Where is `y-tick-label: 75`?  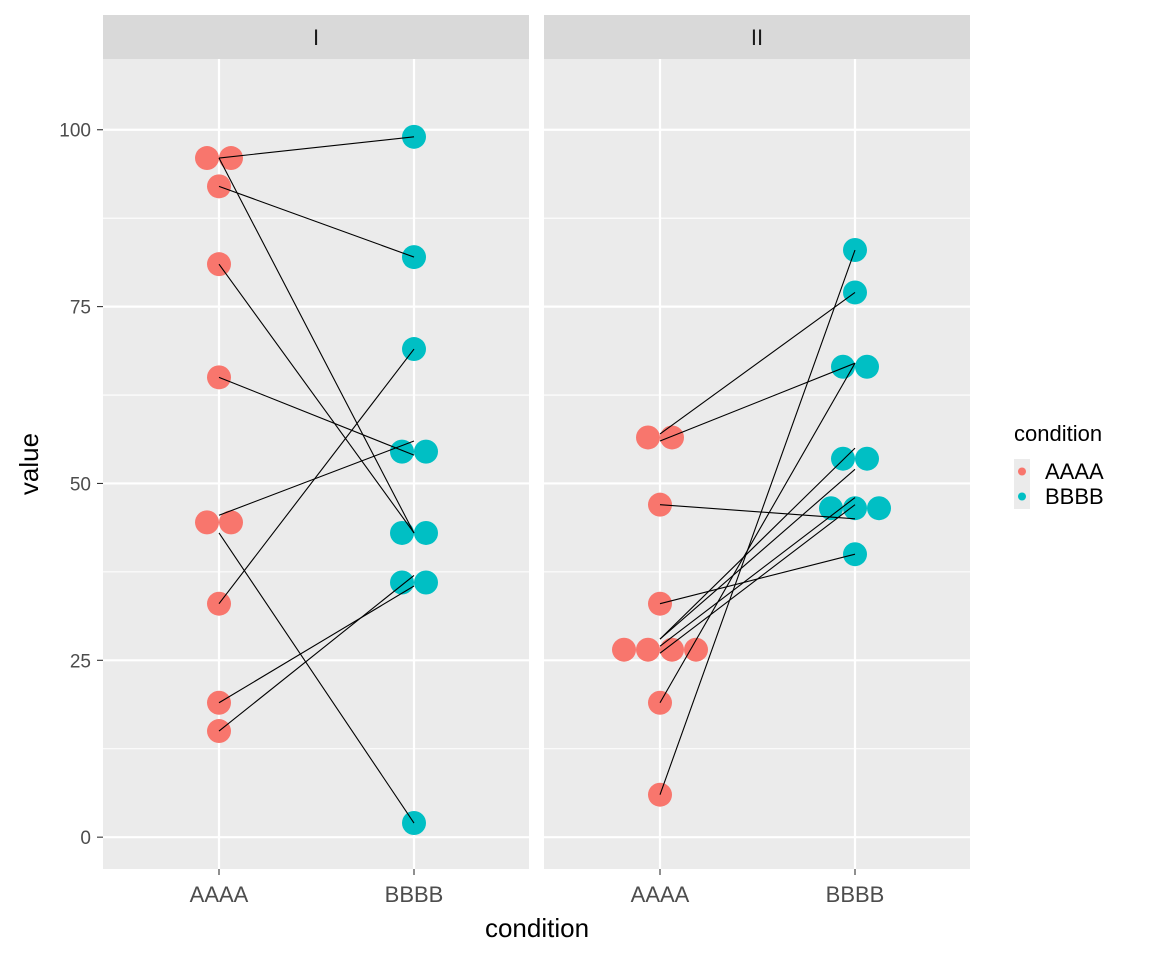
y-tick-label: 75 is located at coordinates (80, 308).